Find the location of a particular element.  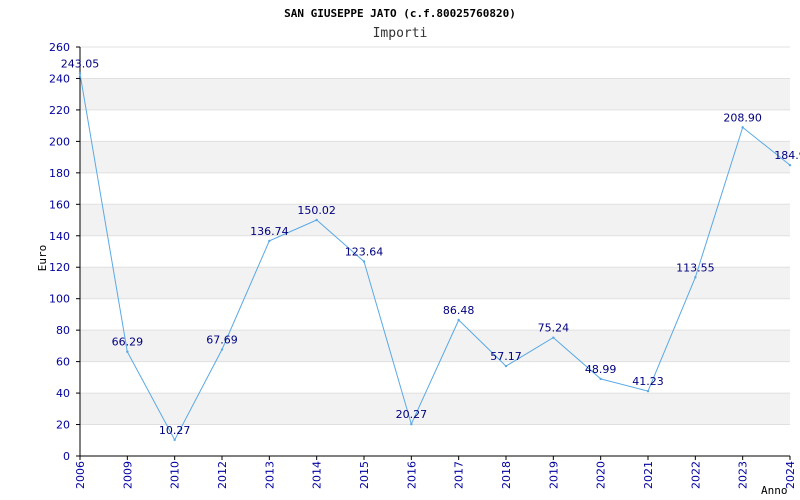

chart-subtitle: Importi is located at coordinates (400, 33).